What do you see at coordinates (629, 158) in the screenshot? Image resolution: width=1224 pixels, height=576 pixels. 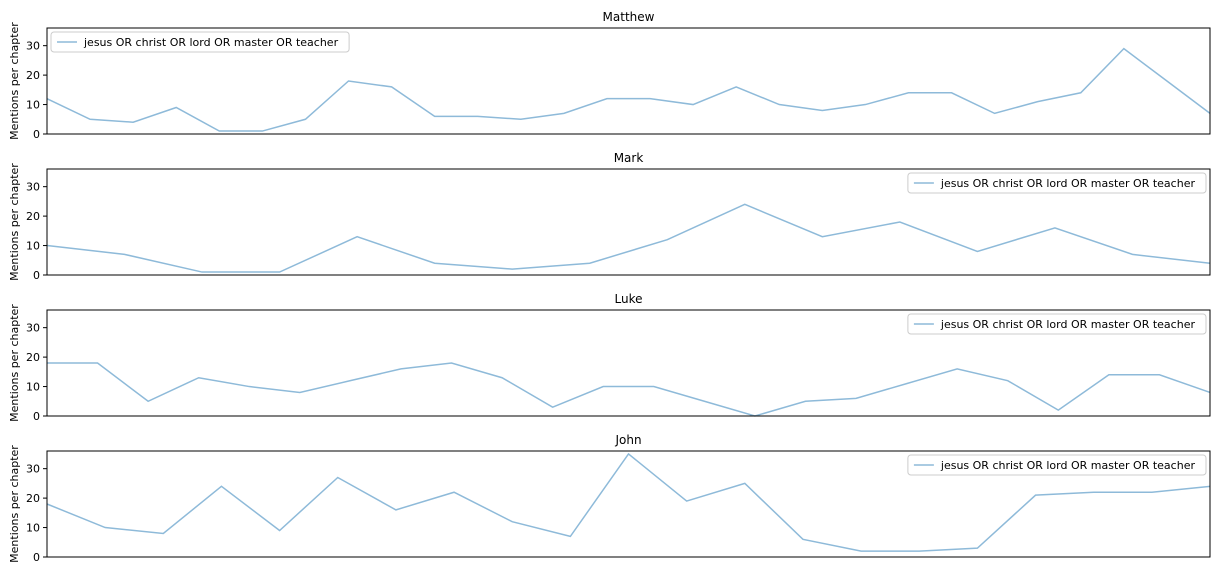 I see `chart-title: Mark` at bounding box center [629, 158].